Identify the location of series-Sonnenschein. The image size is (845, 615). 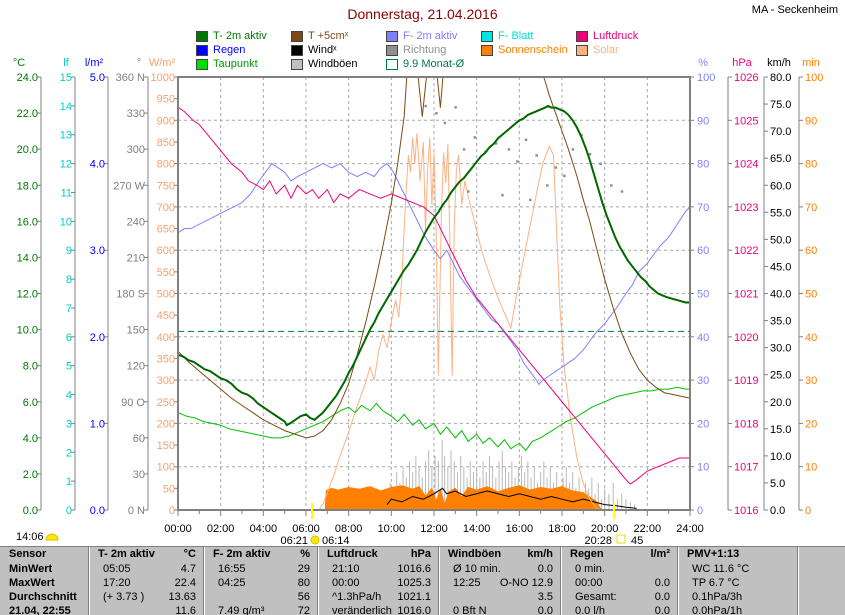
(463, 497).